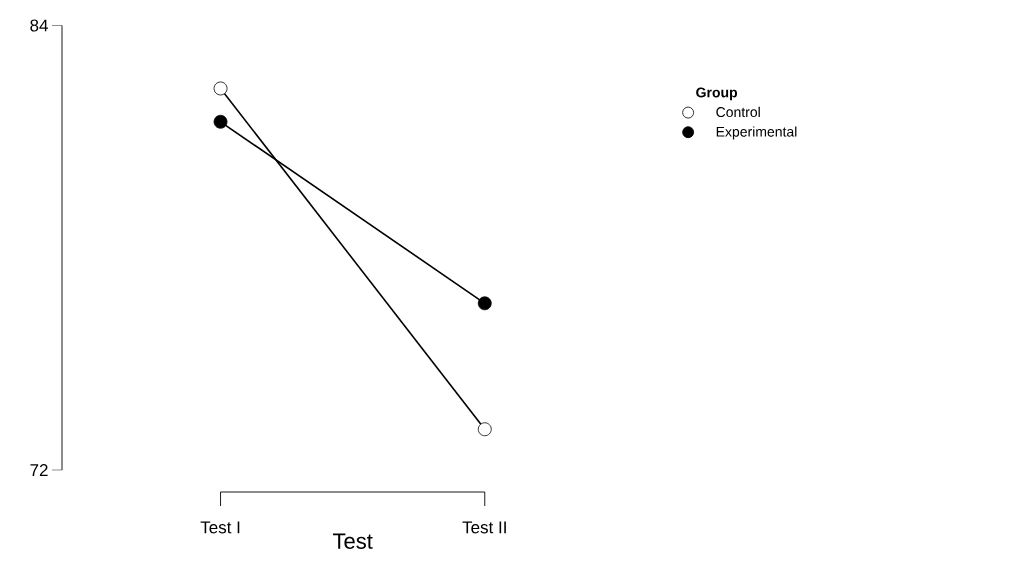 Image resolution: width=1036 pixels, height=571 pixels. What do you see at coordinates (39, 470) in the screenshot?
I see `y-tick-label: 72` at bounding box center [39, 470].